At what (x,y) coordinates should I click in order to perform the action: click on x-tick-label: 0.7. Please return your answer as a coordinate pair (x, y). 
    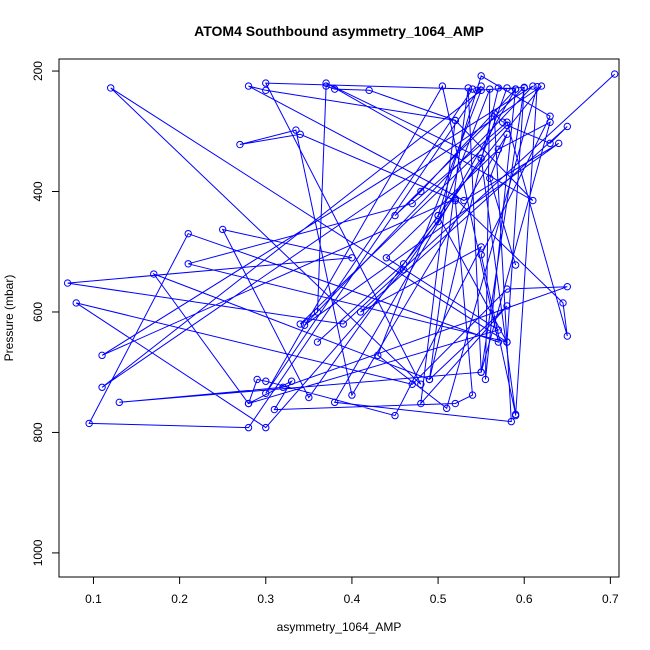
    Looking at the image, I should click on (610, 599).